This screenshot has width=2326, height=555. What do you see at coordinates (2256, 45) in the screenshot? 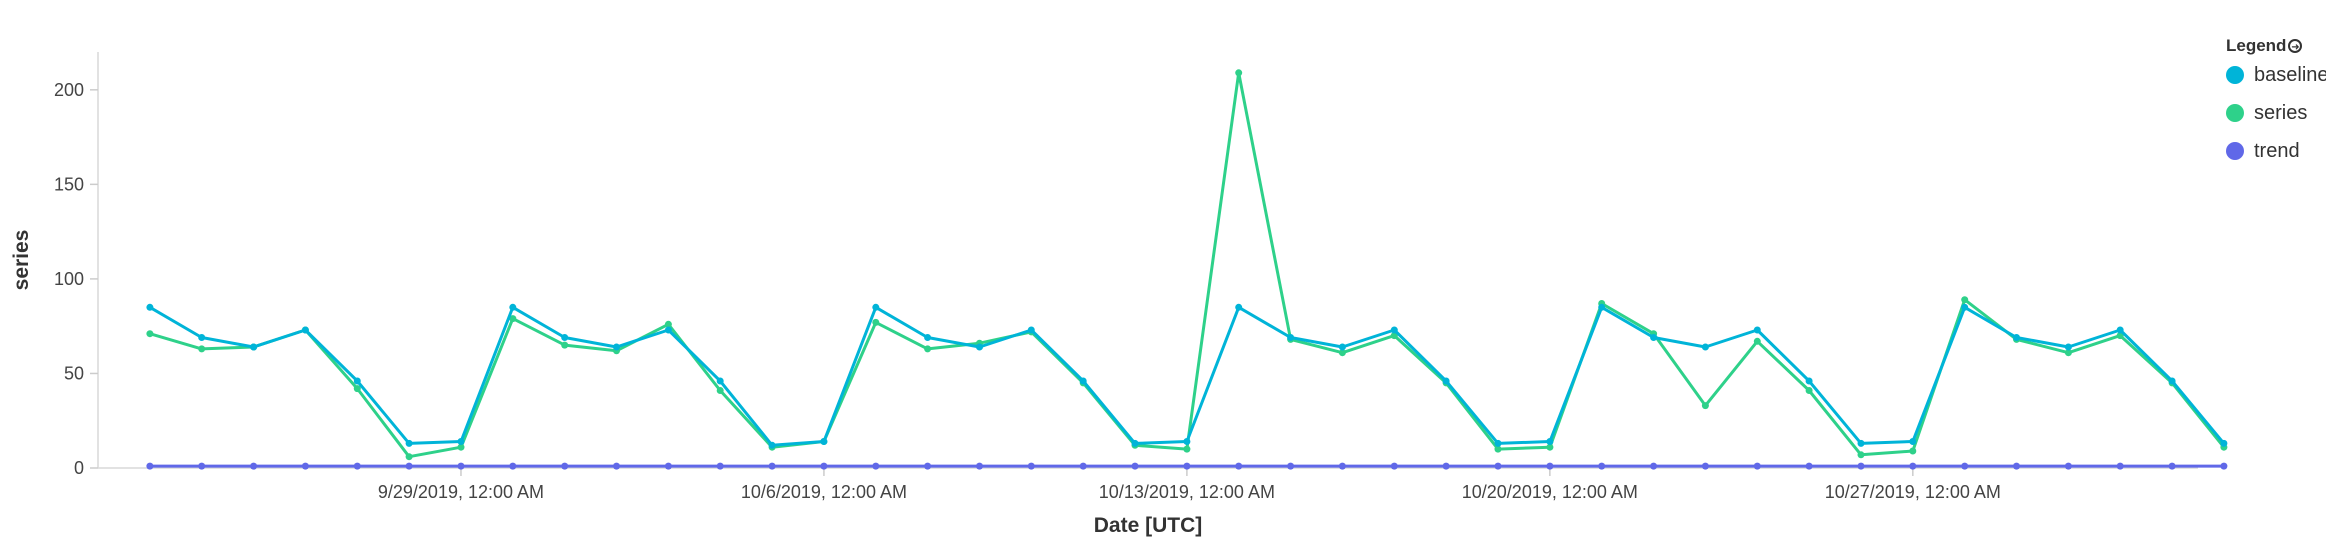
I see `legend-title: Legend` at bounding box center [2256, 45].